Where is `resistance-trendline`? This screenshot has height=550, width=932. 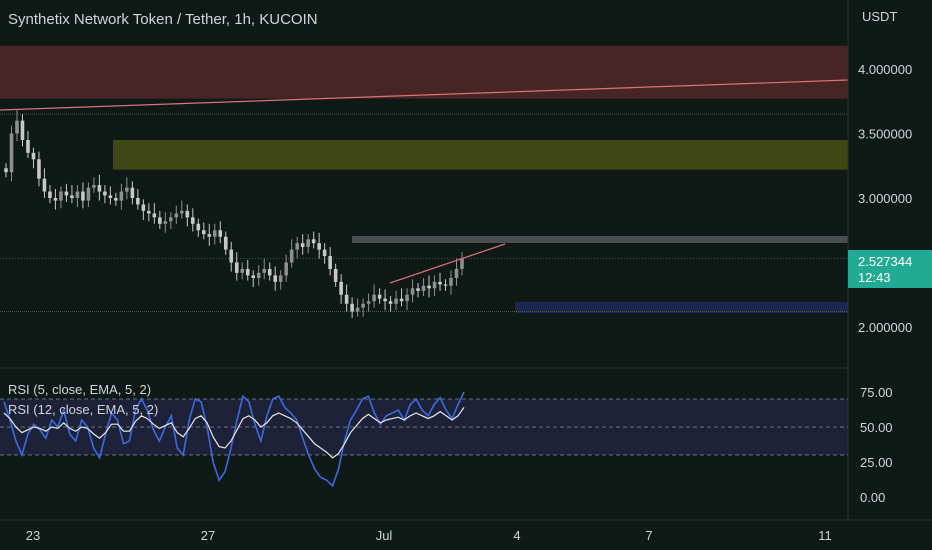 resistance-trendline is located at coordinates (424, 95).